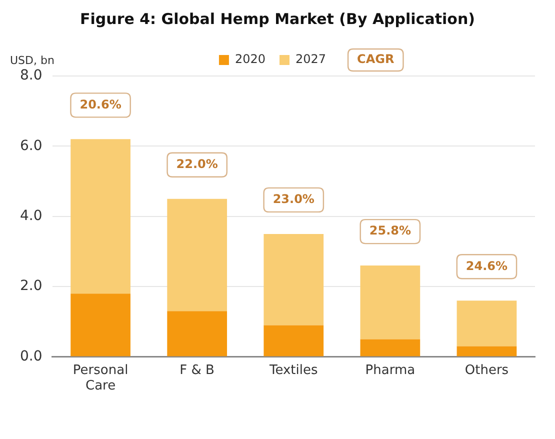 The image size is (555, 439). I want to click on annotation: 20.6%, so click(101, 104).